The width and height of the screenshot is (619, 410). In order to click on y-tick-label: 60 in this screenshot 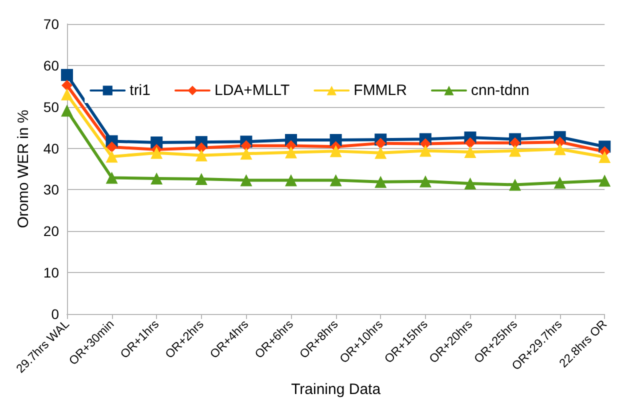, I will do `click(51, 65)`.